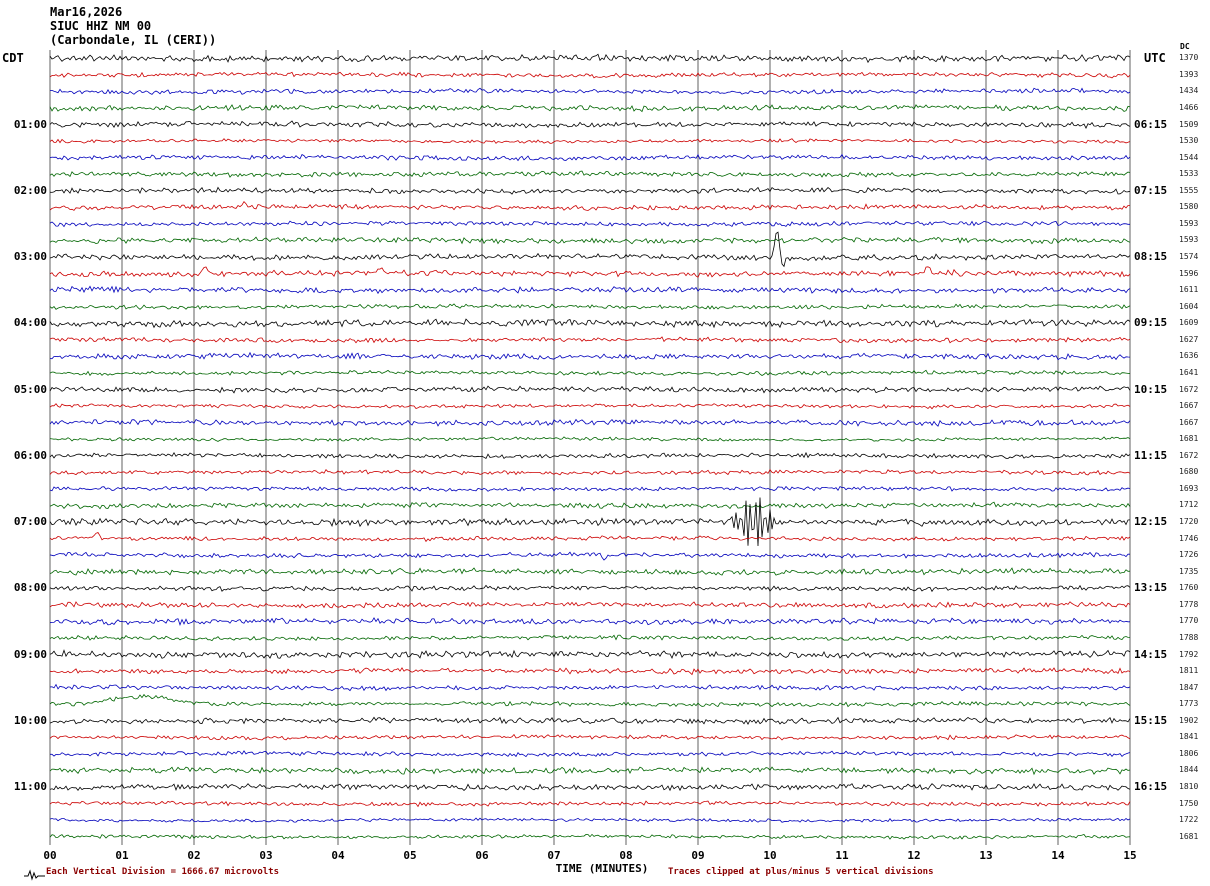 The image size is (1210, 886). Describe the element at coordinates (30, 787) in the screenshot. I see `left-hour-label: 11:00` at that location.